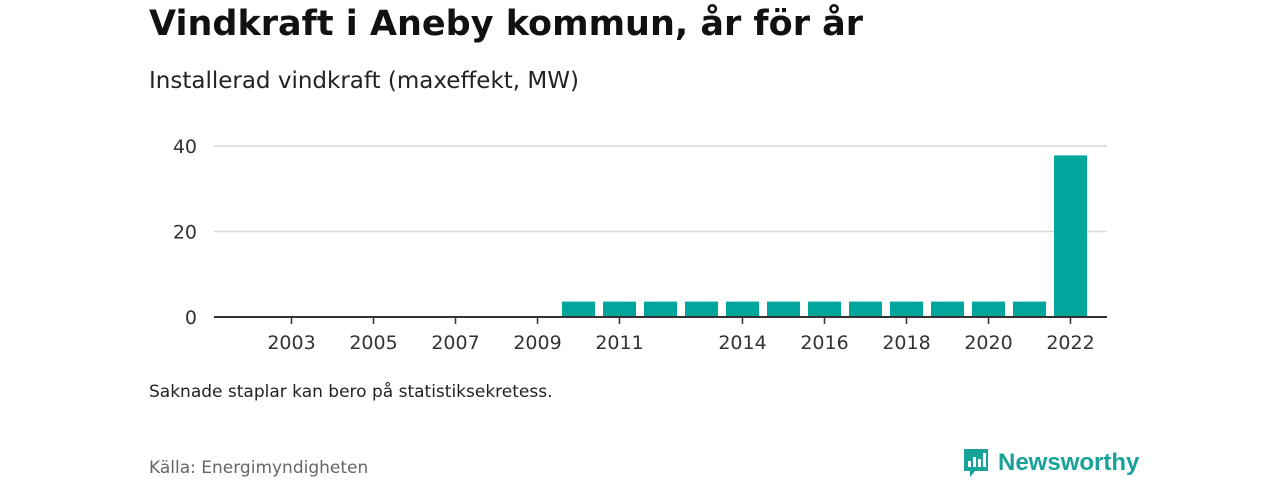 Image resolution: width=1280 pixels, height=480 pixels. What do you see at coordinates (191, 318) in the screenshot?
I see `y-tick-label: 0` at bounding box center [191, 318].